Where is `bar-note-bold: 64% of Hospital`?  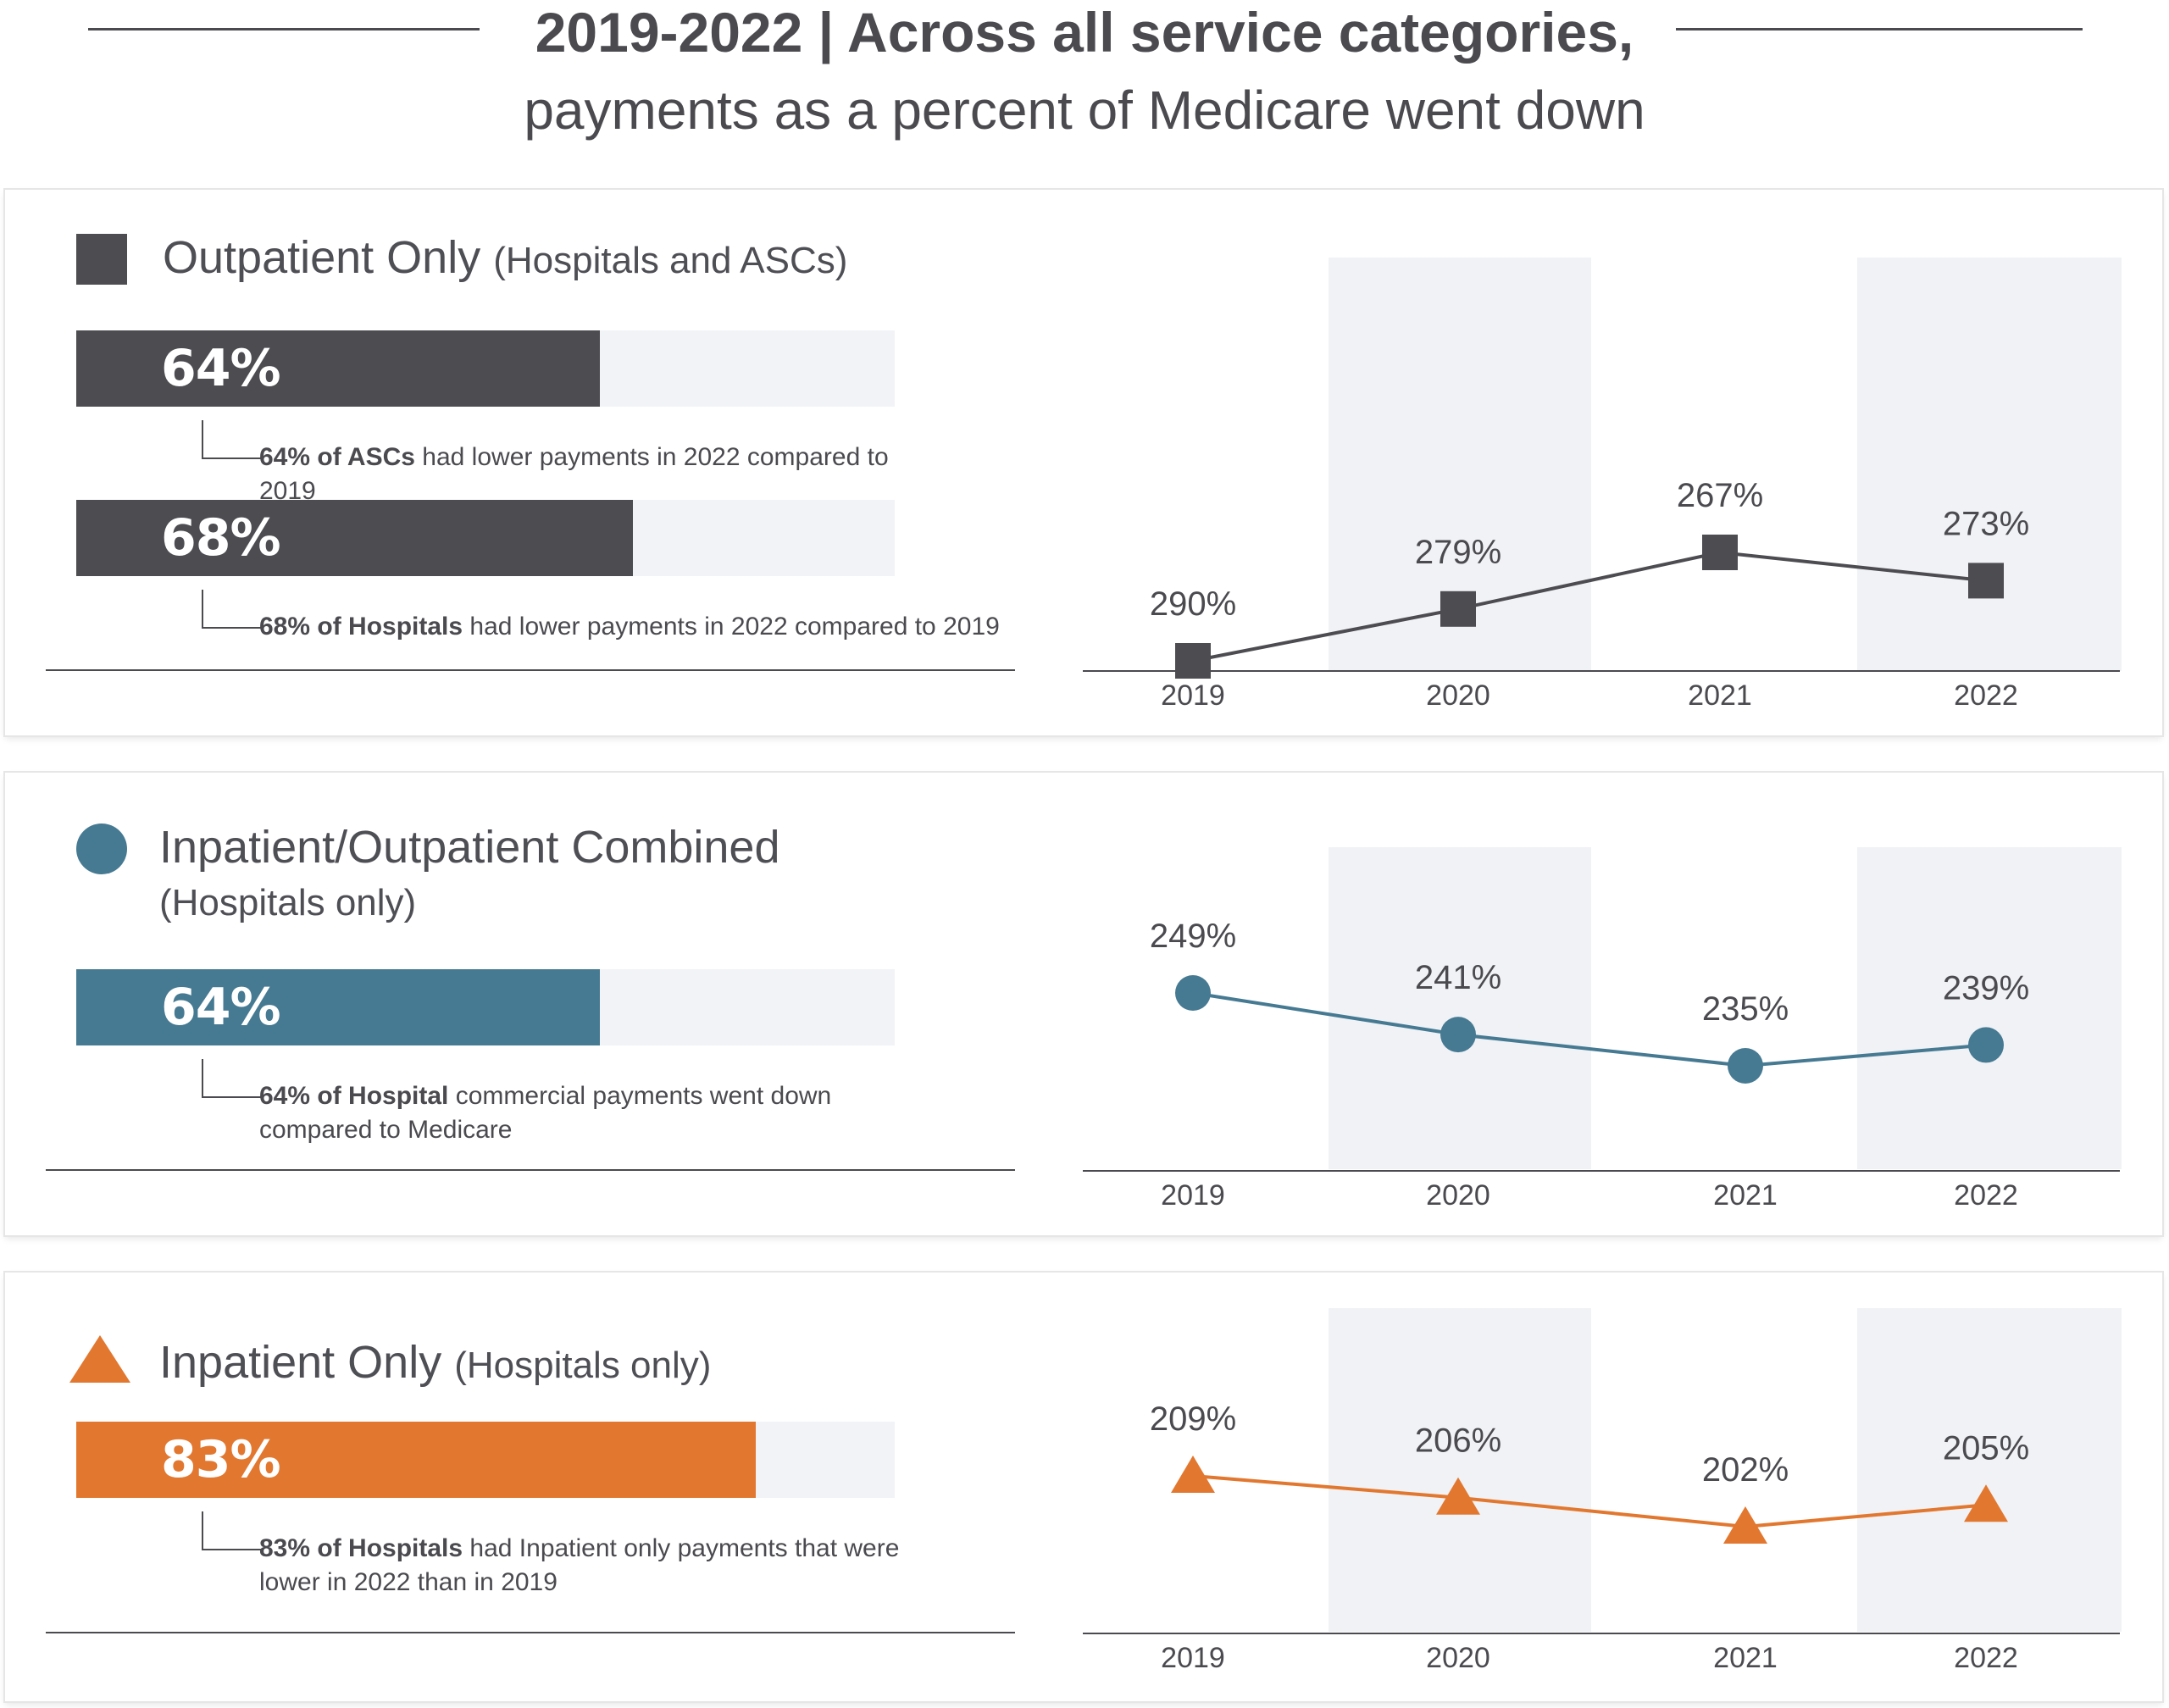 bar-note-bold: 64% of Hospital is located at coordinates (354, 1096).